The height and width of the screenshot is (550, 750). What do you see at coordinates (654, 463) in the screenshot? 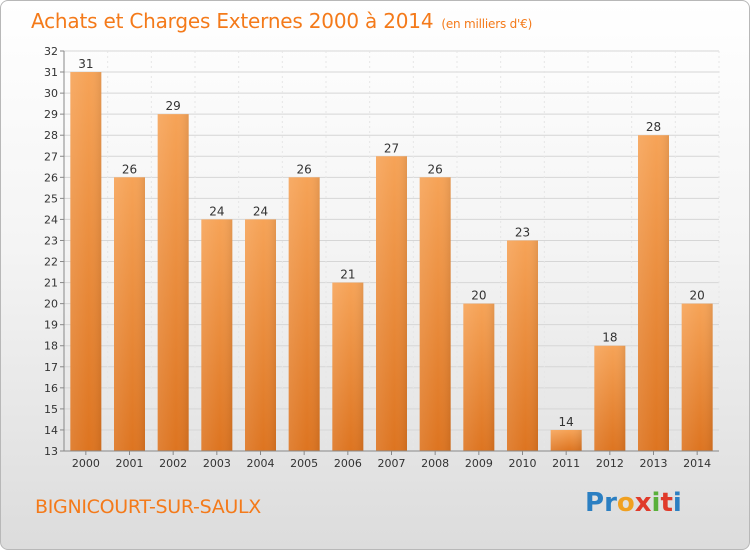
I see `x-tick-label: 2013` at bounding box center [654, 463].